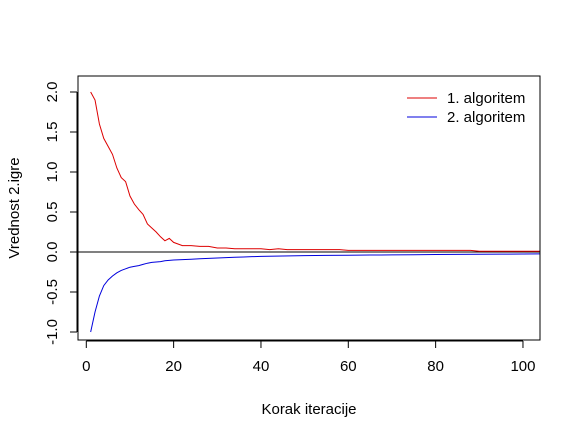 Image resolution: width=581 pixels, height=438 pixels. I want to click on x-axis-title: Korak iteracije, so click(308, 409).